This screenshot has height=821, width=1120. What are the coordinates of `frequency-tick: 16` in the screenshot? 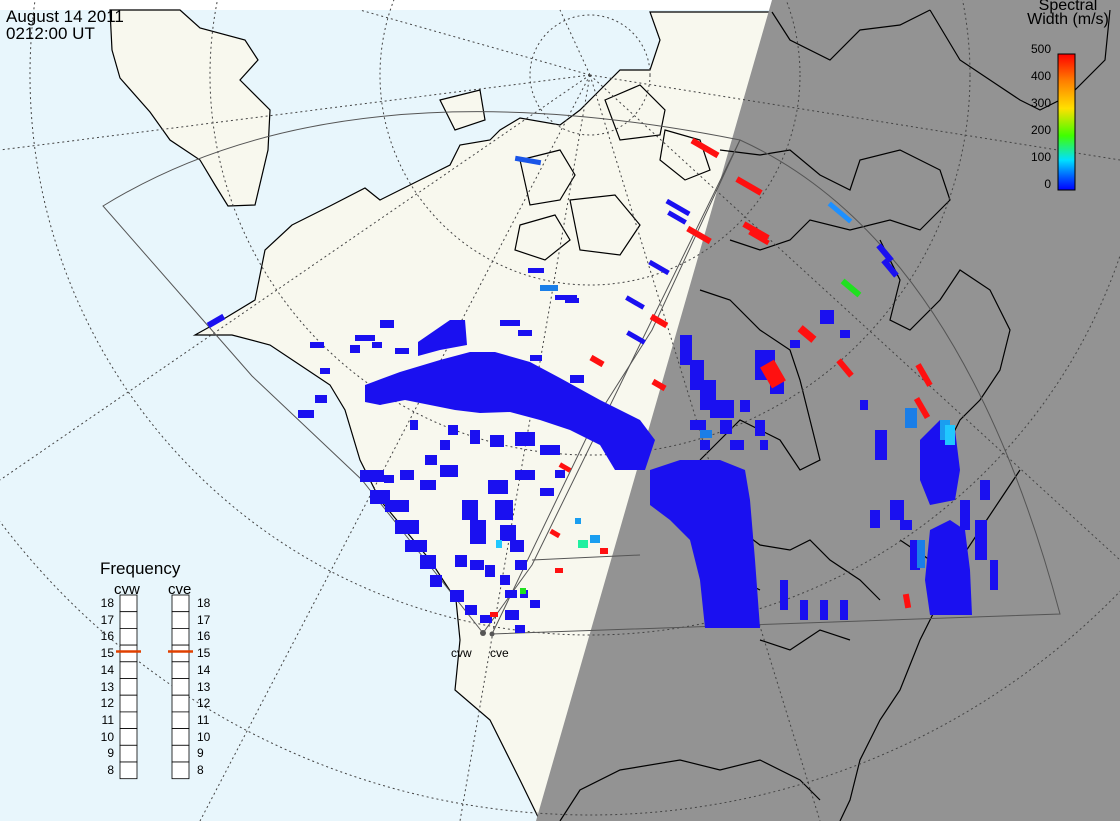 It's located at (204, 636).